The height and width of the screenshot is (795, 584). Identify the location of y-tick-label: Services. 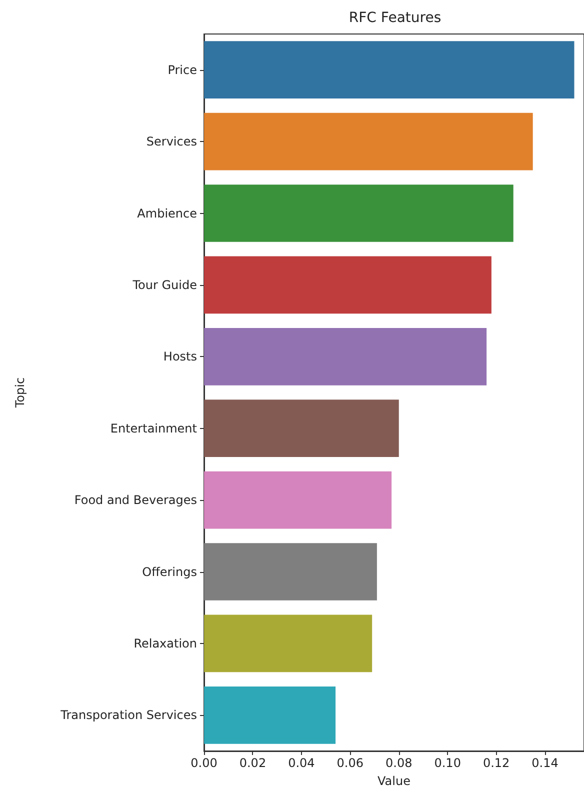
(171, 141).